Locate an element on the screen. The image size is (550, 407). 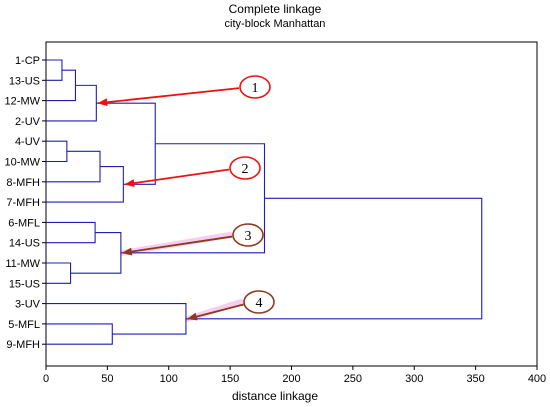
leaf-label: 5-MFL is located at coordinates (24, 325).